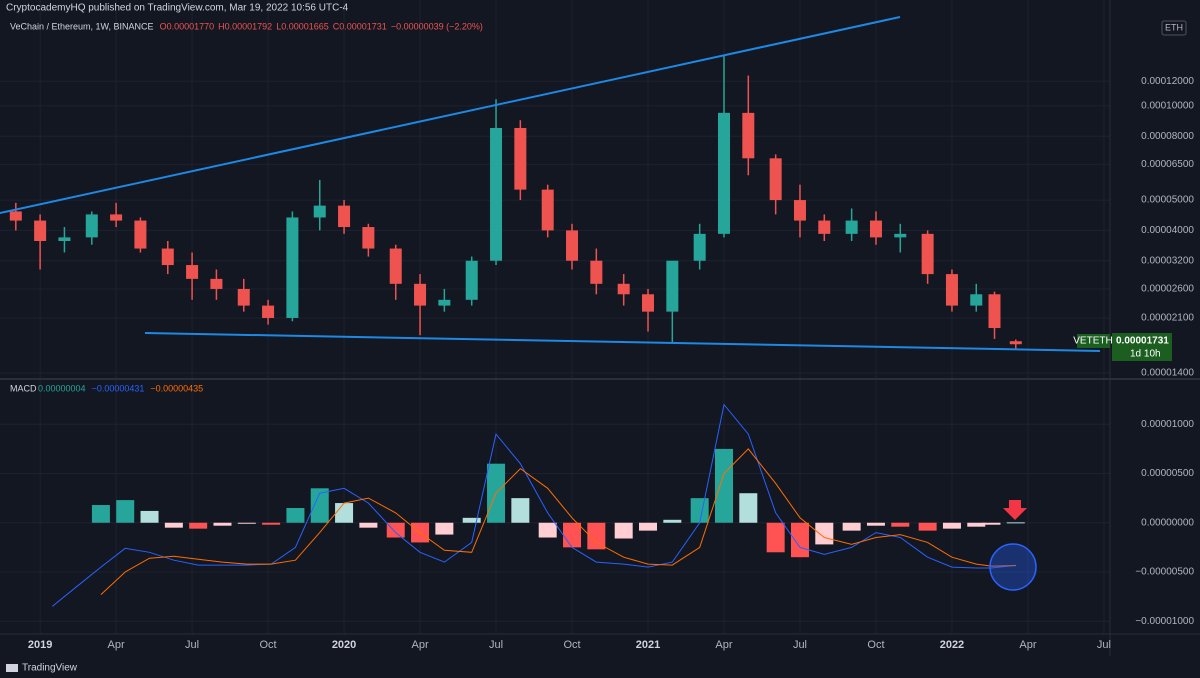 Image resolution: width=1200 pixels, height=678 pixels. I want to click on last-price-badge, so click(1142, 347).